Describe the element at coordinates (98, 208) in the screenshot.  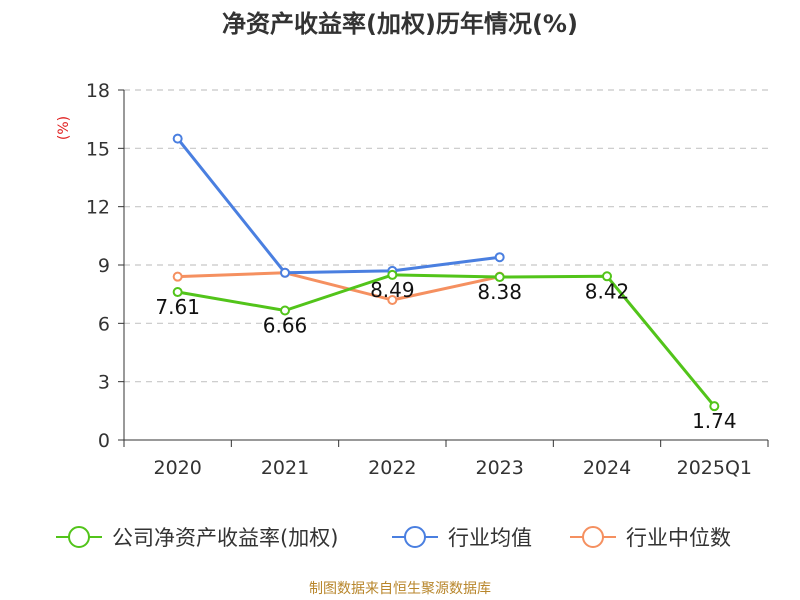
I see `y-tick-label: 12` at that location.